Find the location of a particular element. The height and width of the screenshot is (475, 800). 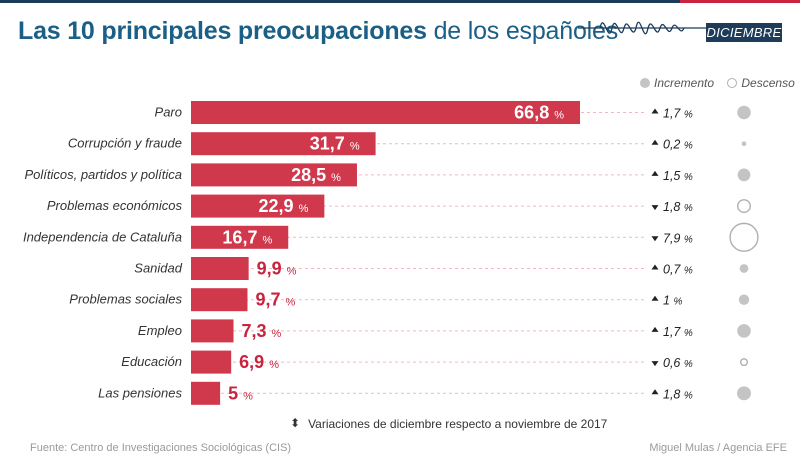

variation-label: 7,9 % is located at coordinates (678, 238).